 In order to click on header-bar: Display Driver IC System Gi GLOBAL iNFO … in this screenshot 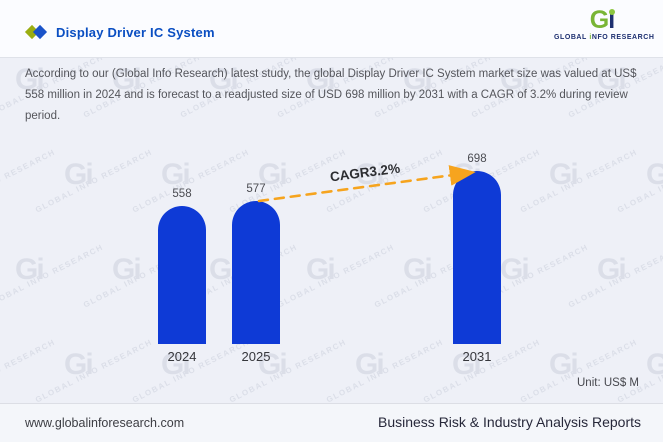, I will do `click(331, 29)`.